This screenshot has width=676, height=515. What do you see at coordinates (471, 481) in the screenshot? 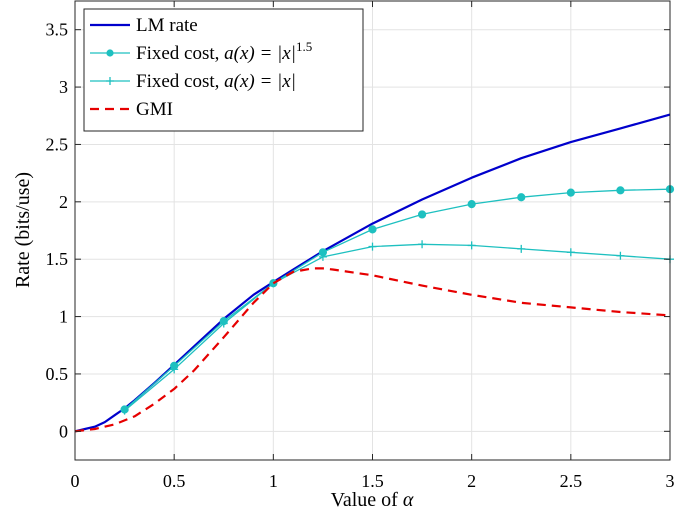
I see `x-tick-label: 2` at bounding box center [471, 481].